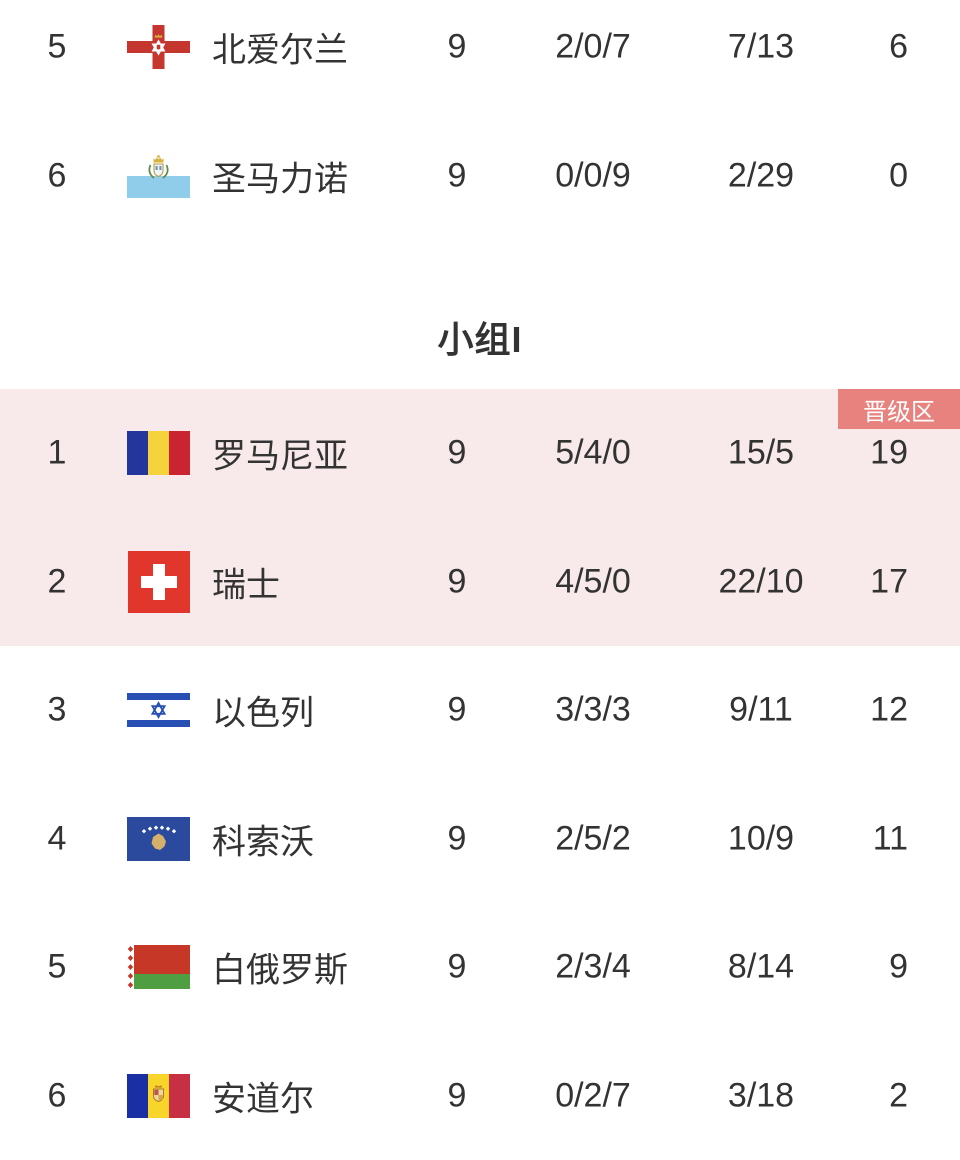  I want to click on team-name: 白俄罗斯, so click(280, 967).